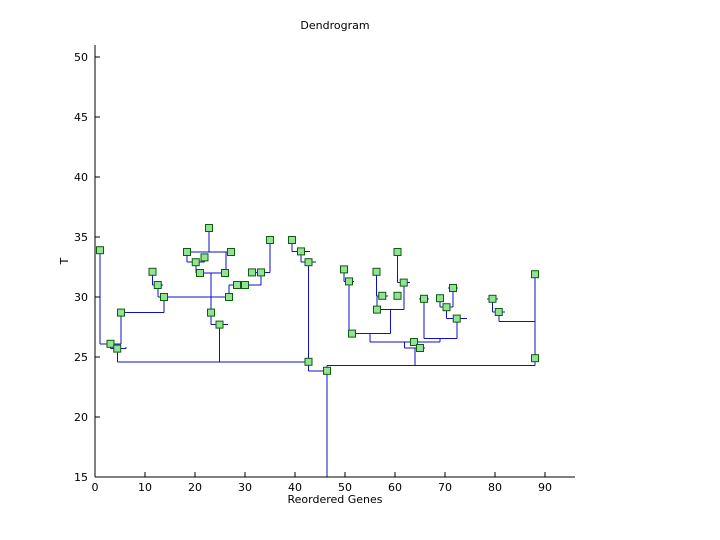  I want to click on y-tick-label: 35, so click(81, 237).